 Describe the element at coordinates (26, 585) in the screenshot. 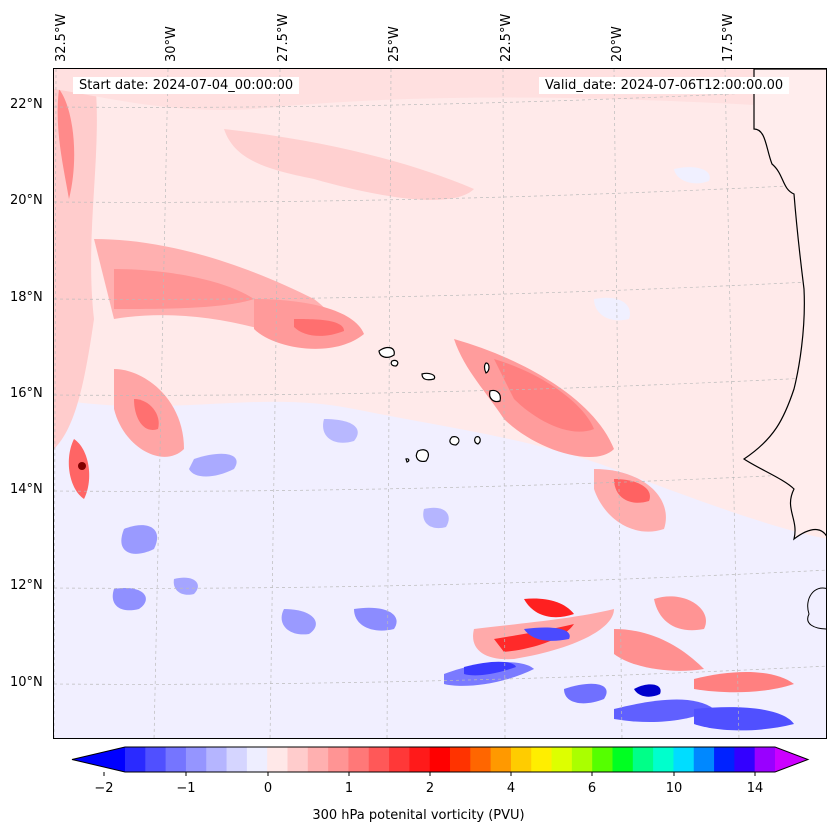

I see `lat-label-12n: 12°N` at that location.